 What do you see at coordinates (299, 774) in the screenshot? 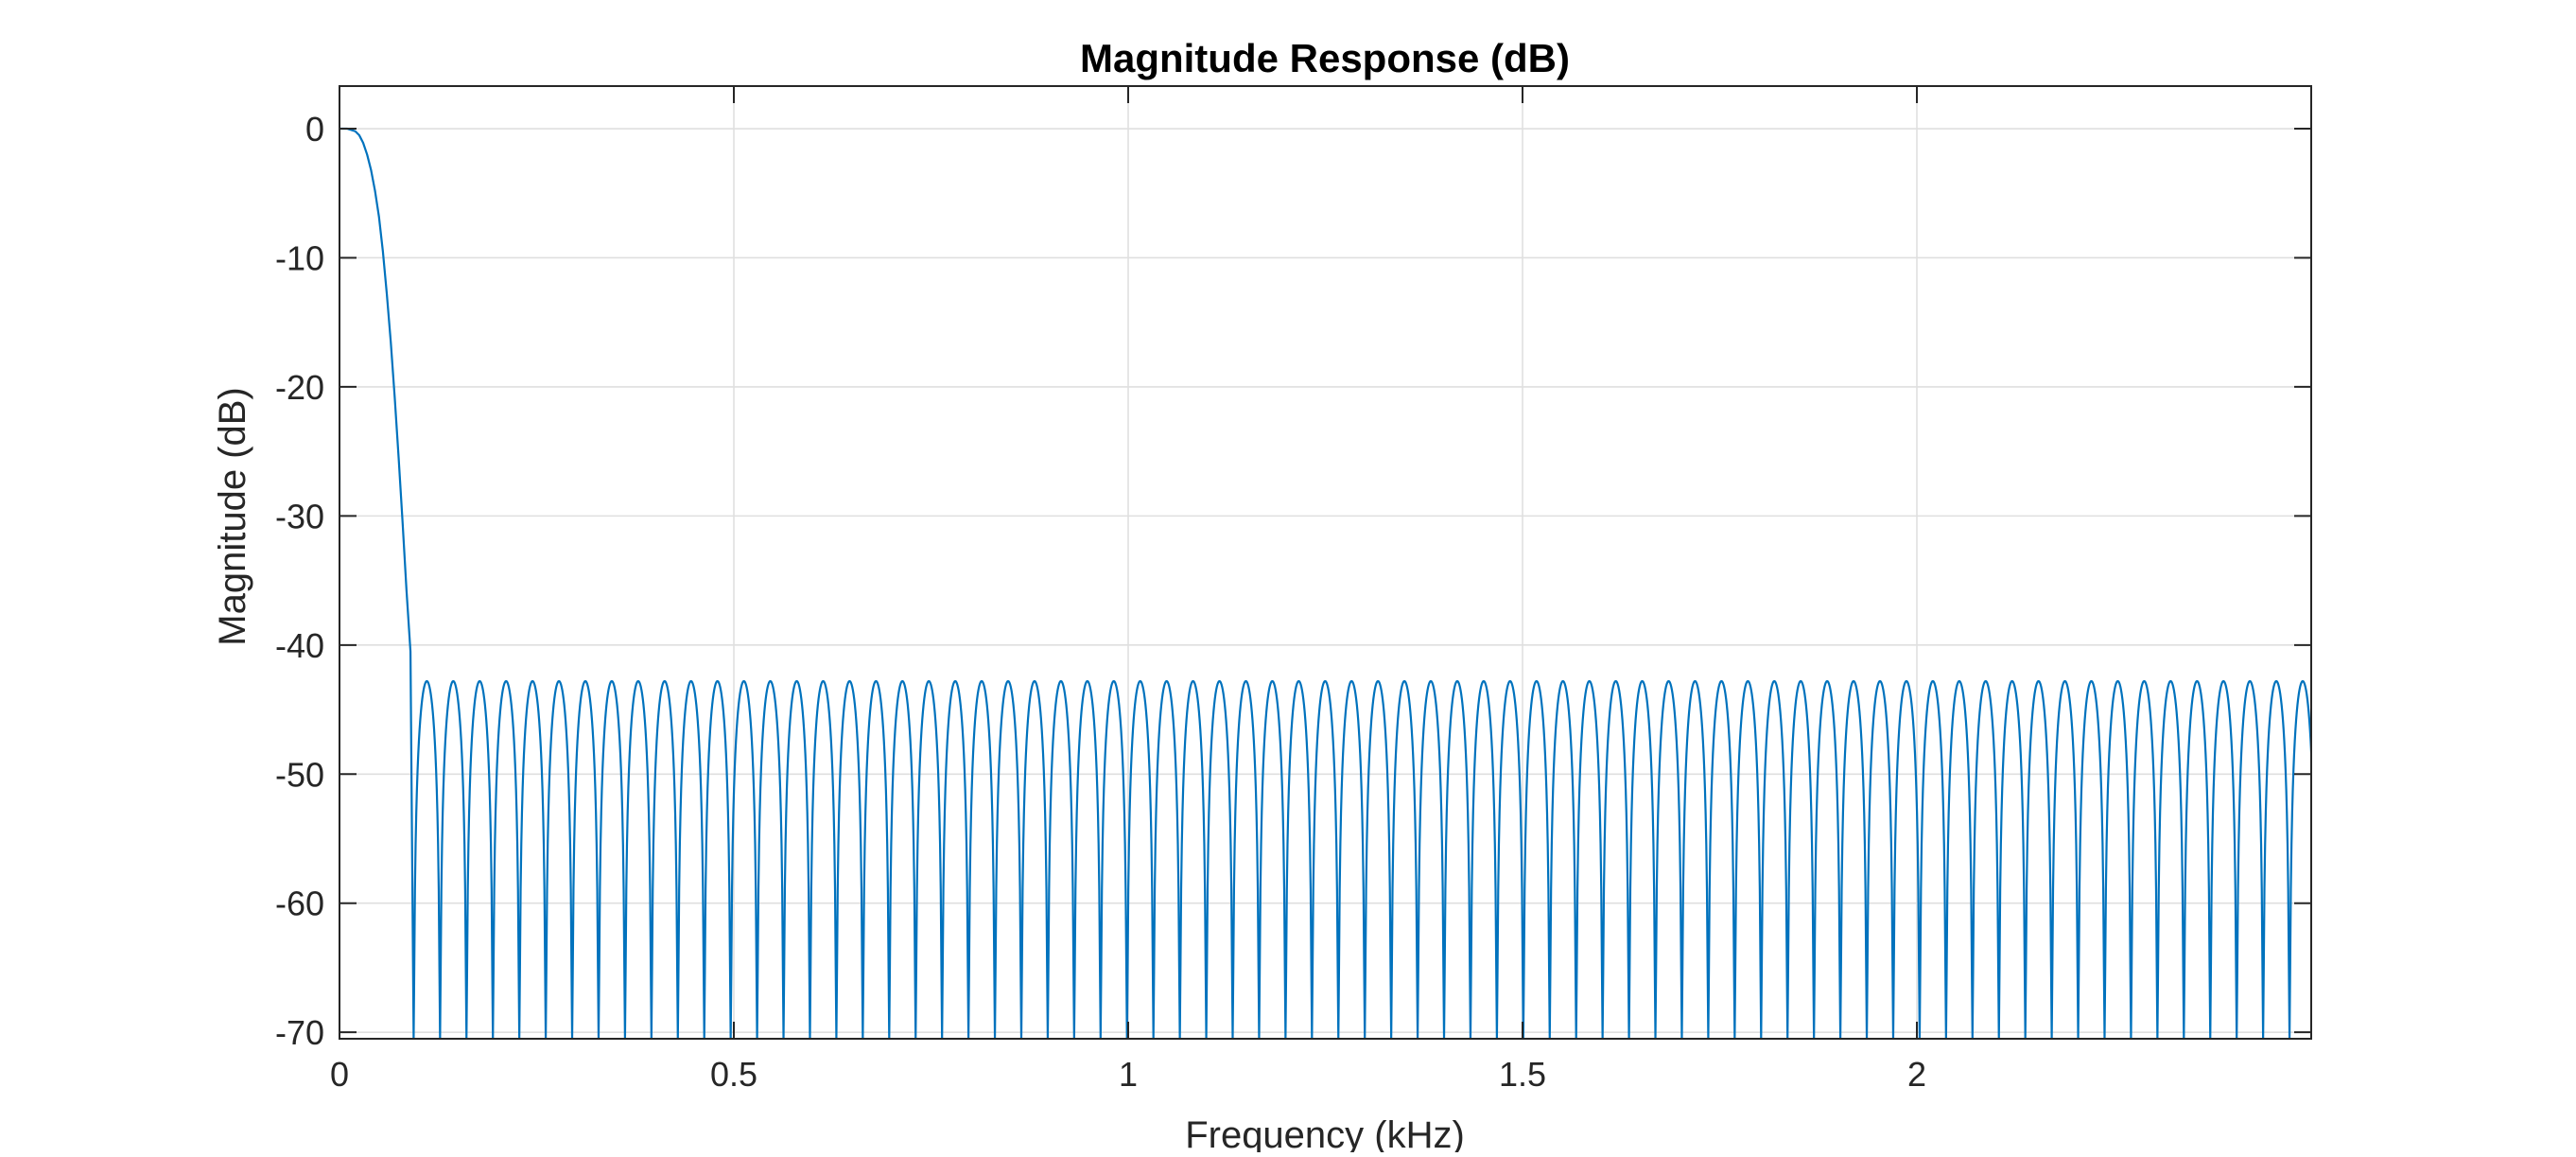
I see `y-tick-label: -50` at bounding box center [299, 774].